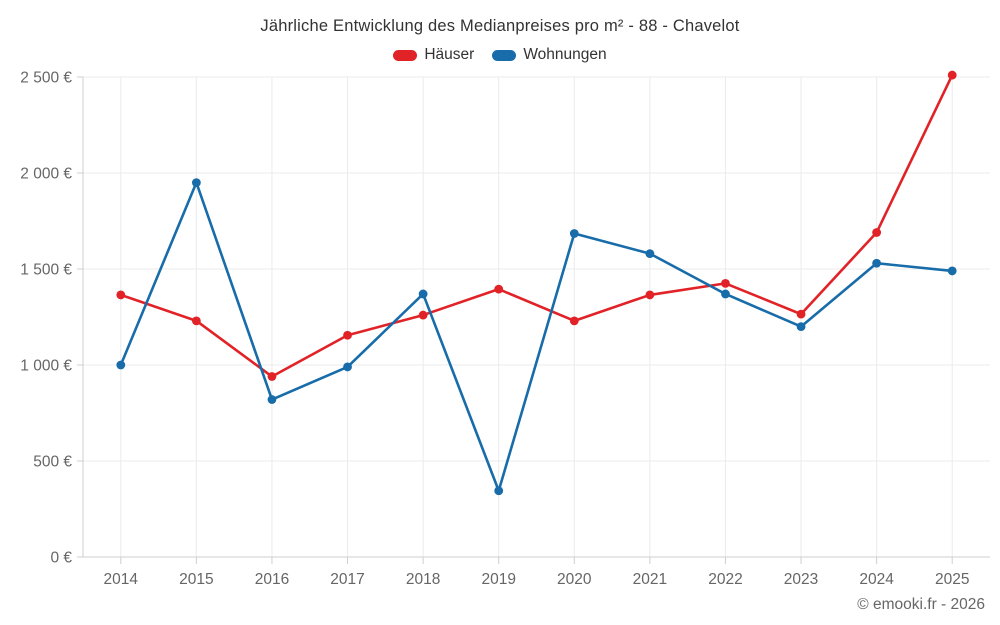 Image resolution: width=1000 pixels, height=625 pixels. What do you see at coordinates (121, 365) in the screenshot?
I see `data-point-wohnungen-2014` at bounding box center [121, 365].